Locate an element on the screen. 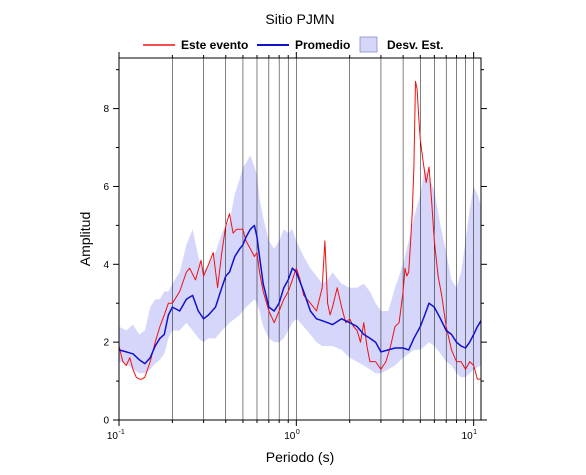  legend: Este evento Promedio Desv. Est. is located at coordinates (293, 44).